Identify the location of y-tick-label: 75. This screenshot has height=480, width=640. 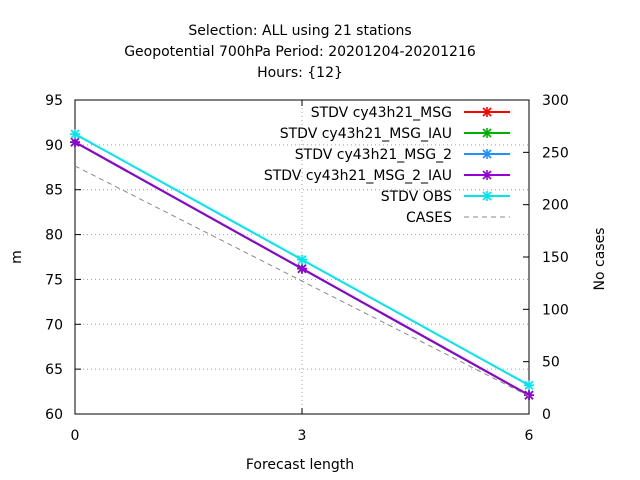
(54, 280).